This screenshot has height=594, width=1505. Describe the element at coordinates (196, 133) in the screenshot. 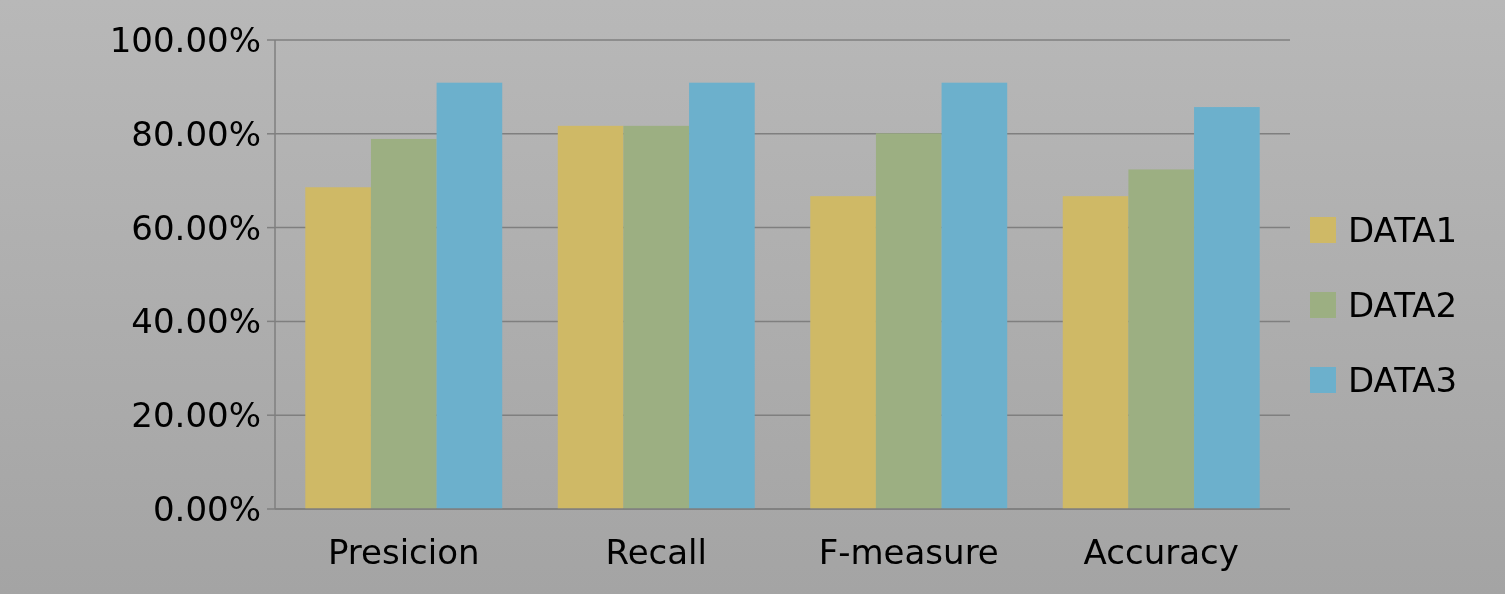

I see `y-tick-label: 80.00%` at that location.